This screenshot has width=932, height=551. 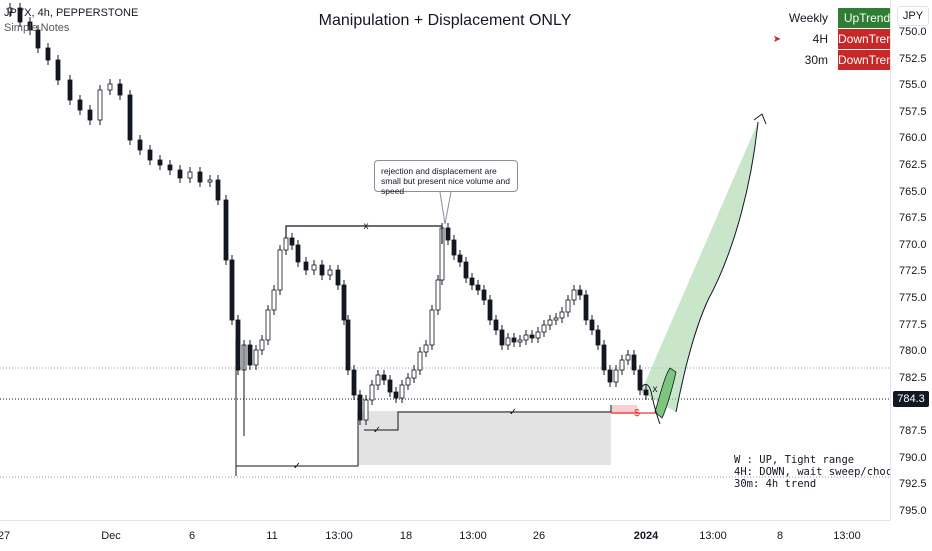 I want to click on price-tick: 775.0, so click(x=913, y=298).